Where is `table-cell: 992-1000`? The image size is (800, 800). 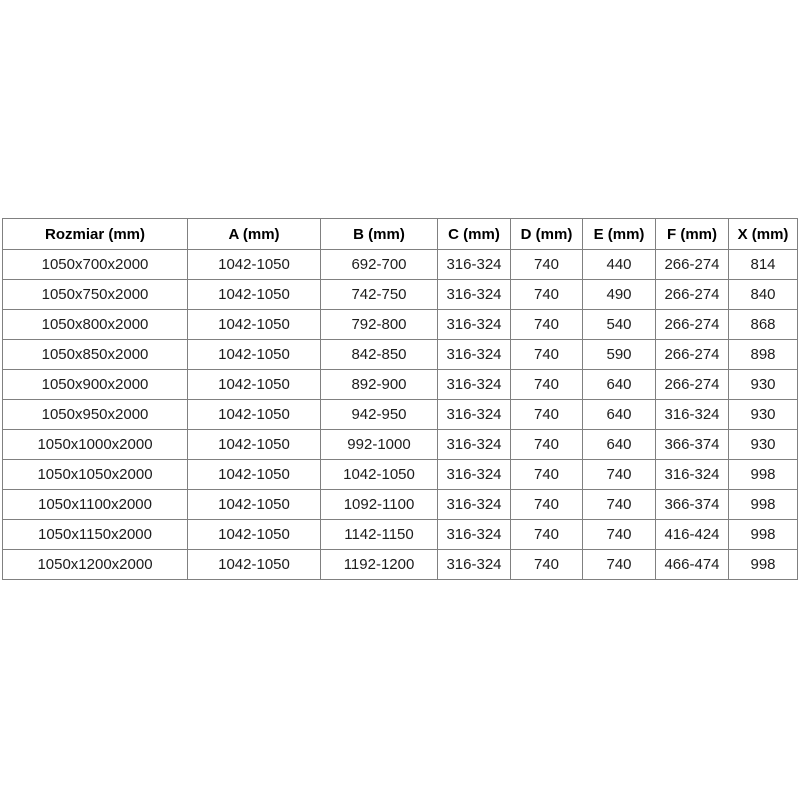 table-cell: 992-1000 is located at coordinates (379, 444).